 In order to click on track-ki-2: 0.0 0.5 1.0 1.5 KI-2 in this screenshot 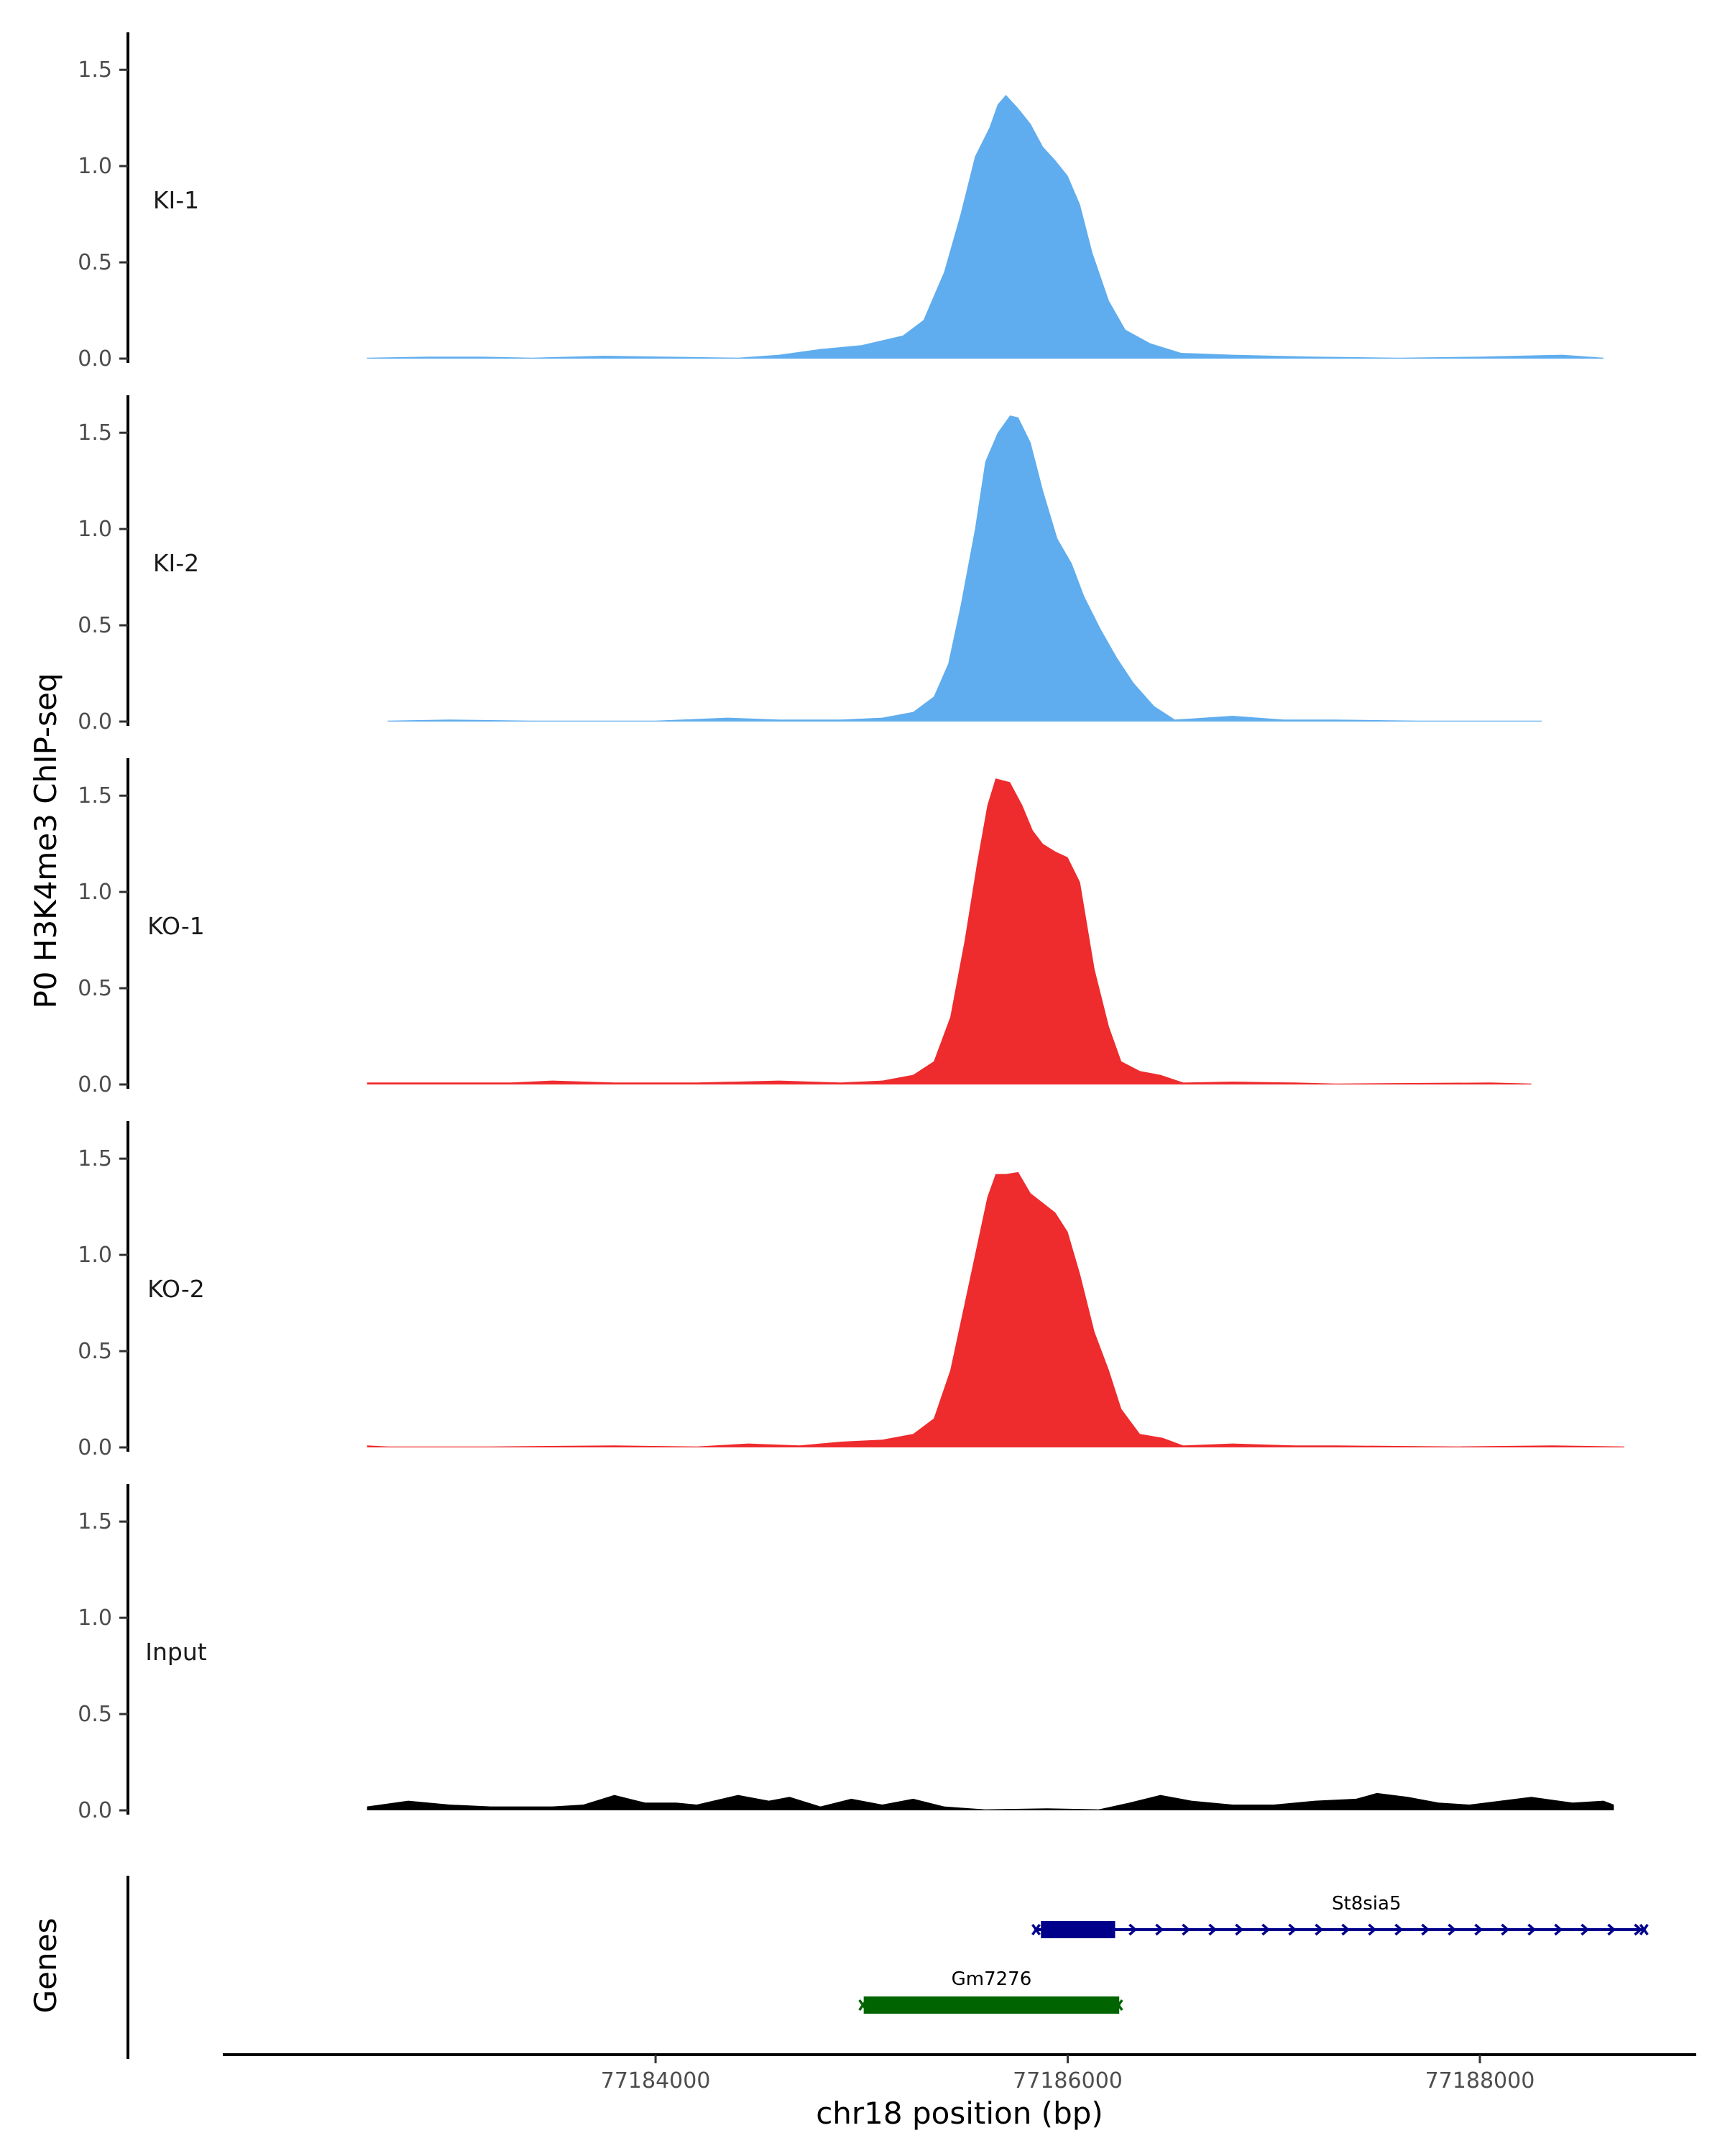, I will do `click(810, 565)`.